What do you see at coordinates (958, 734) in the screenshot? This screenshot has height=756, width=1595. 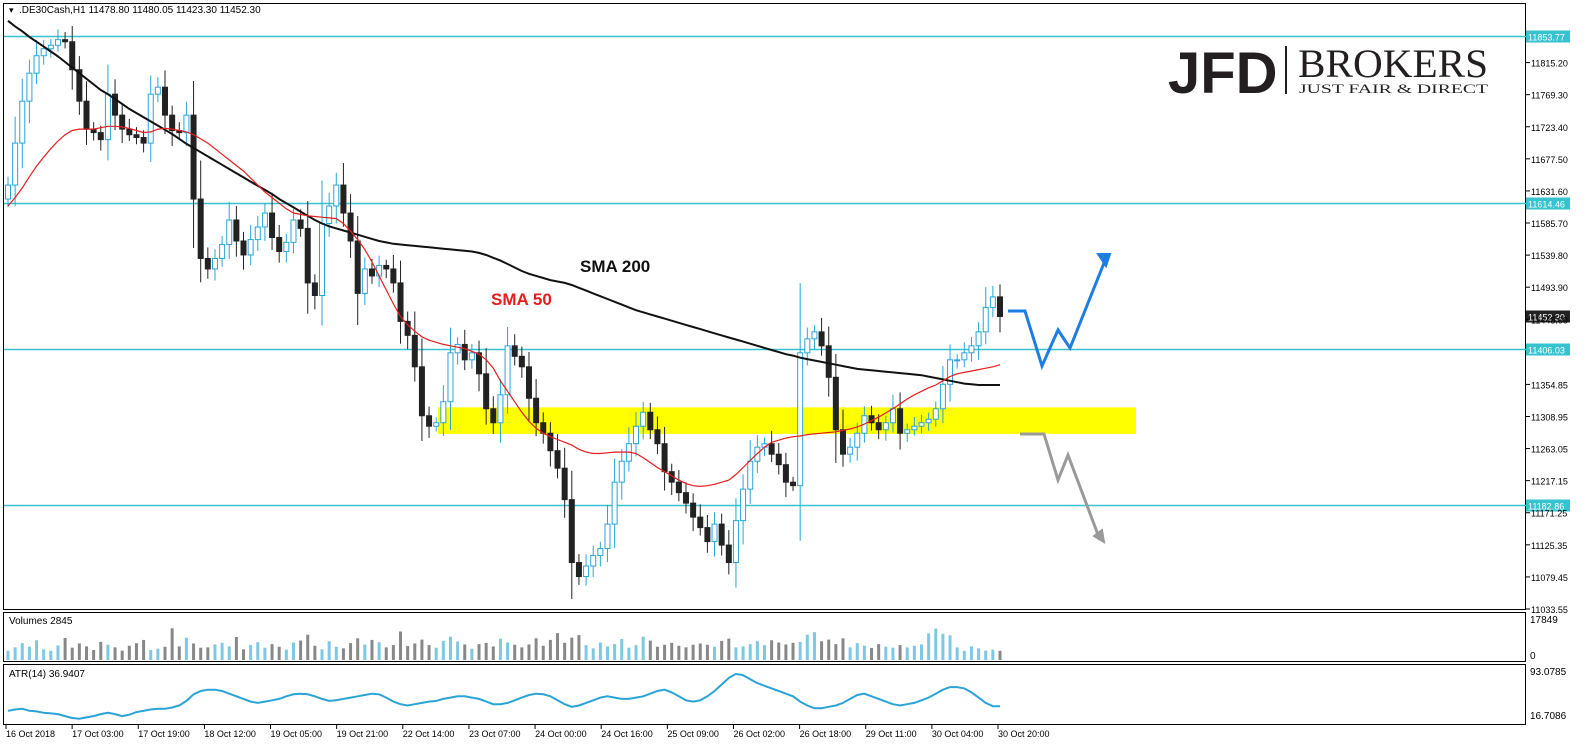 I see `time-tick-label: 30 Oct 04:00` at bounding box center [958, 734].